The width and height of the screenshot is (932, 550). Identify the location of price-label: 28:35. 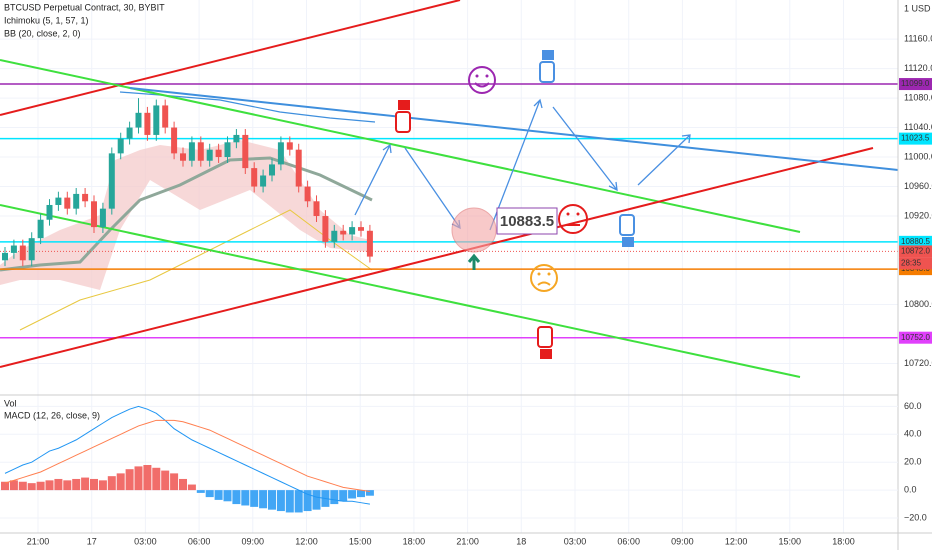
(911, 263).